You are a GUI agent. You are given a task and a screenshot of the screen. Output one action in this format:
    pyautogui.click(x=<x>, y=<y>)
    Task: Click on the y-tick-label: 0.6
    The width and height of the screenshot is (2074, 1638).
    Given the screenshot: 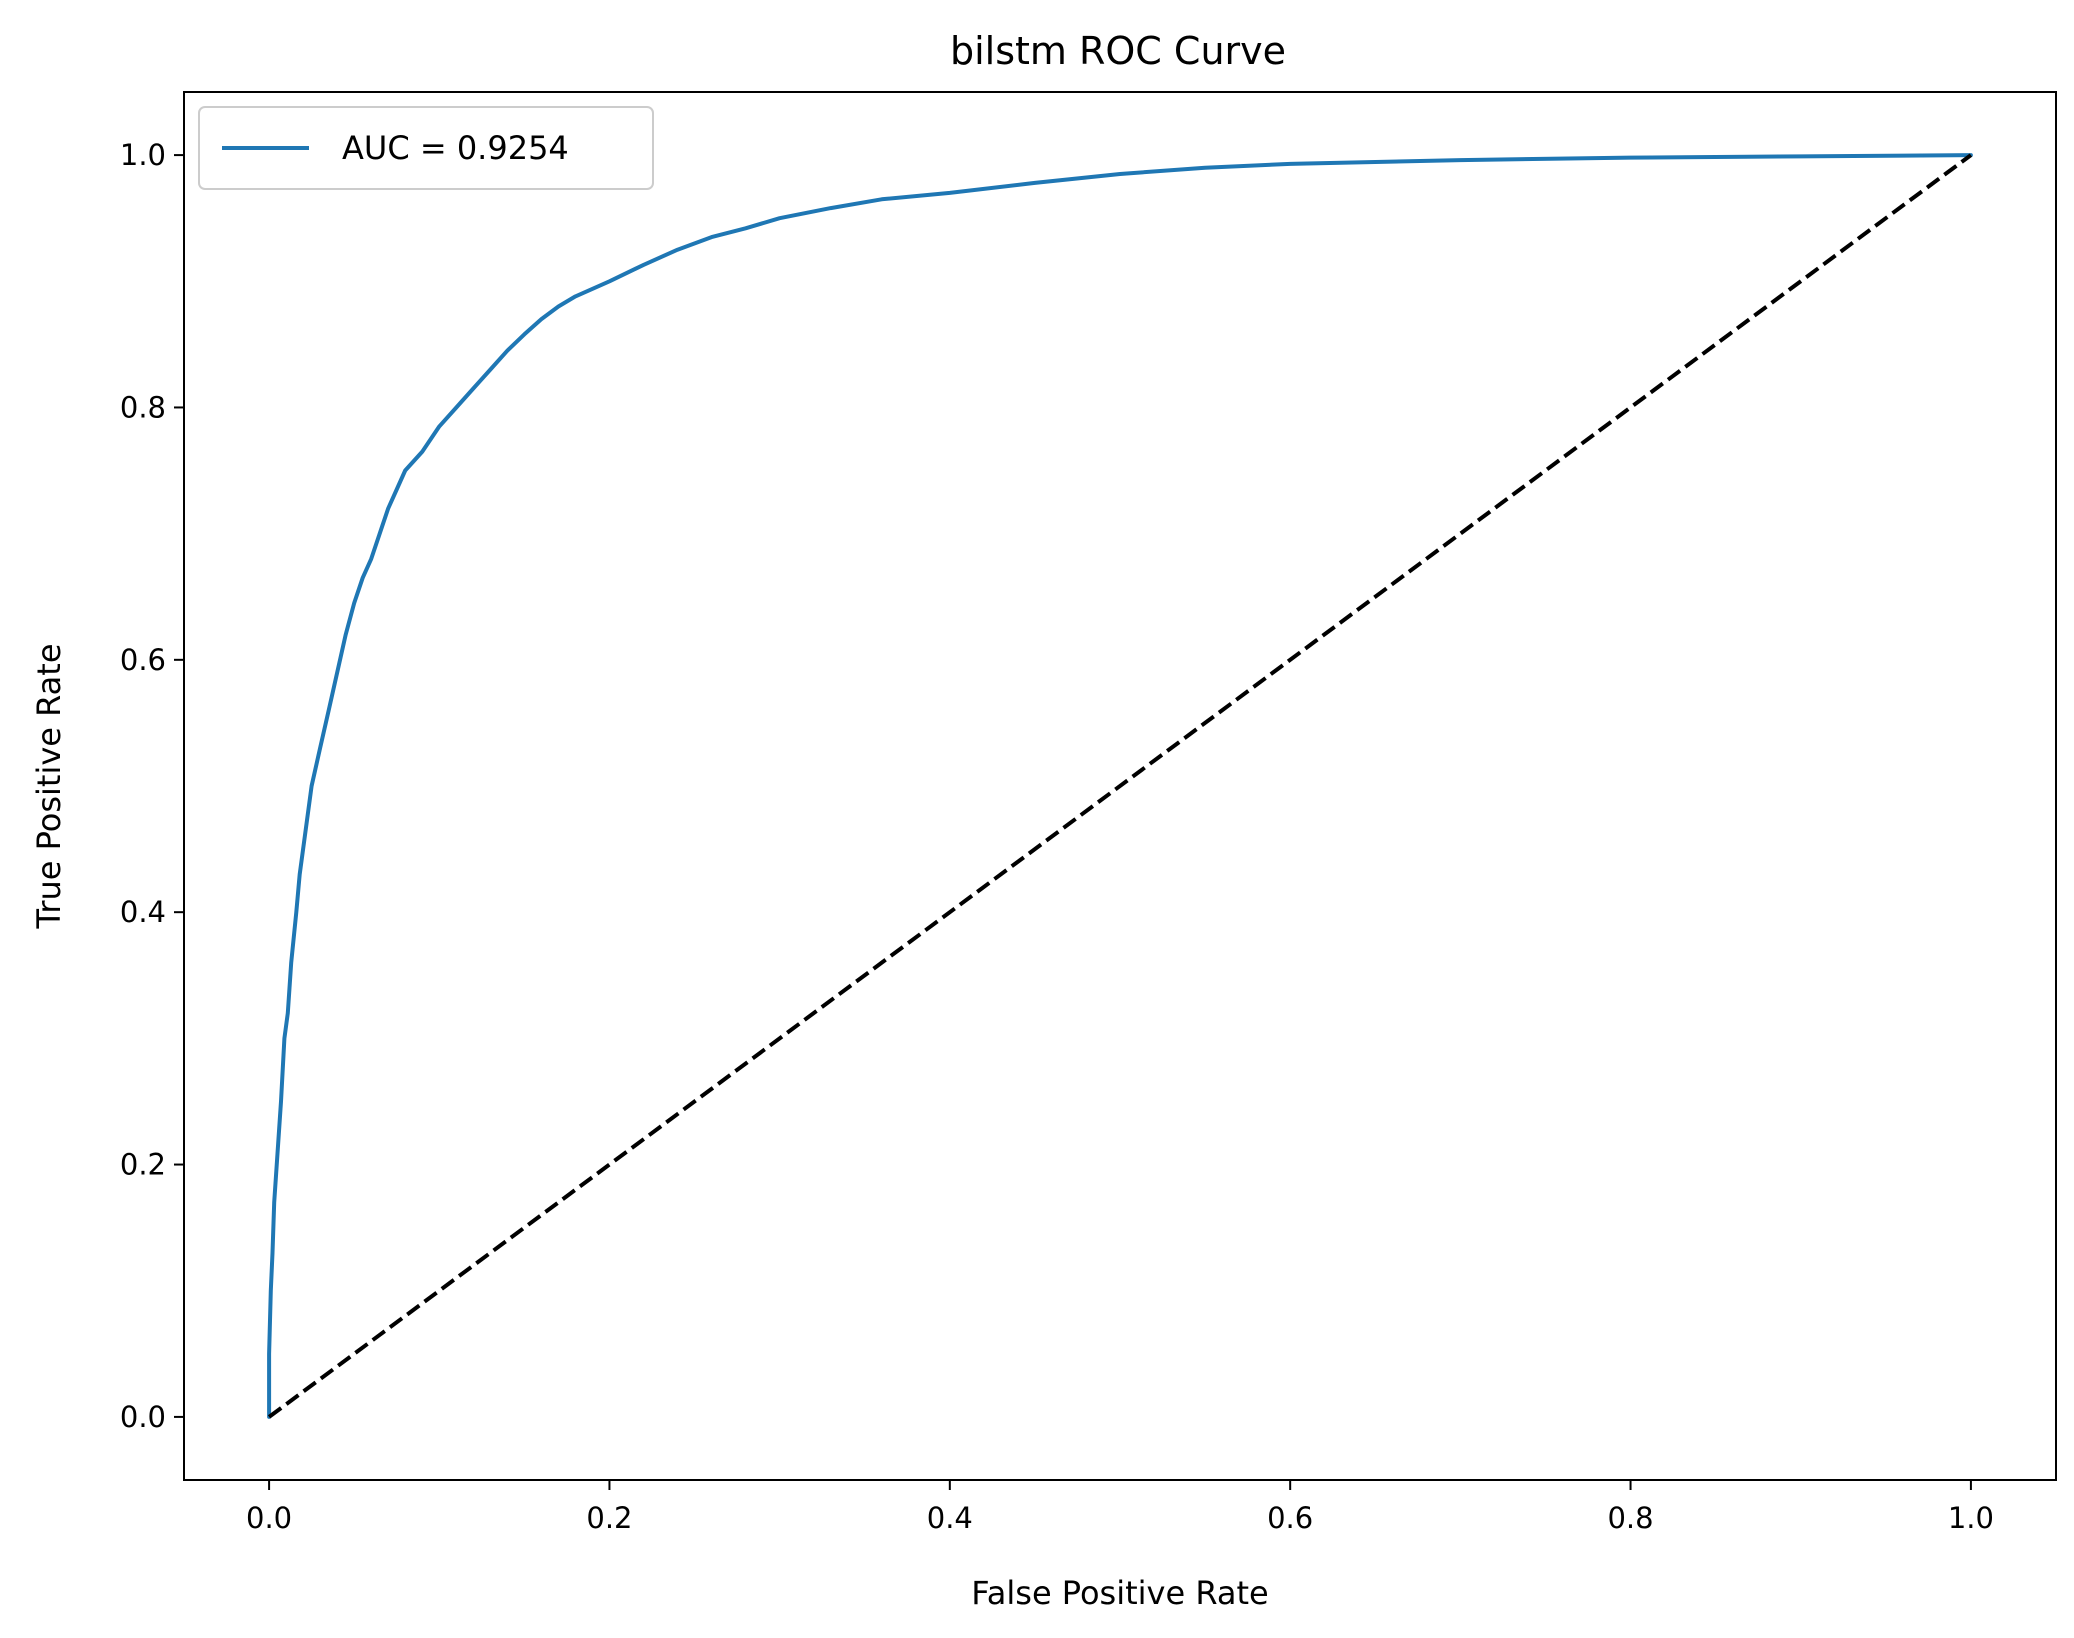 What is the action you would take?
    pyautogui.click(x=143, y=660)
    